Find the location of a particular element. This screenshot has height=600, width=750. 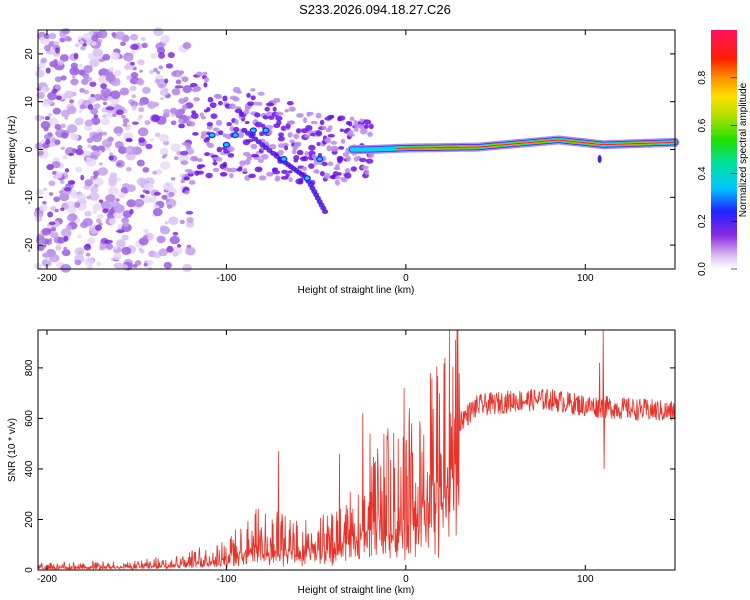

colorbar-tick-label: 0.6 is located at coordinates (702, 125).